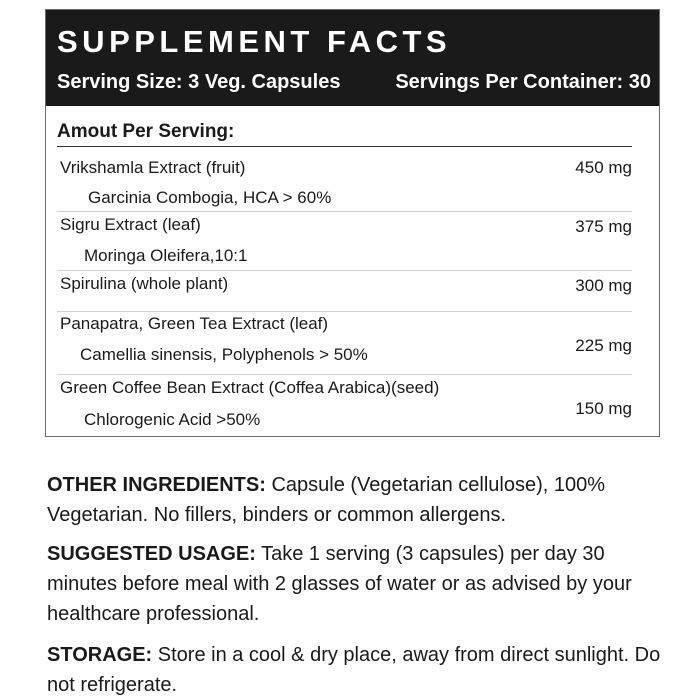 Image resolution: width=700 pixels, height=700 pixels. What do you see at coordinates (194, 323) in the screenshot?
I see `ingredient-name: Panapatra, Green Tea Extract (leaf)` at bounding box center [194, 323].